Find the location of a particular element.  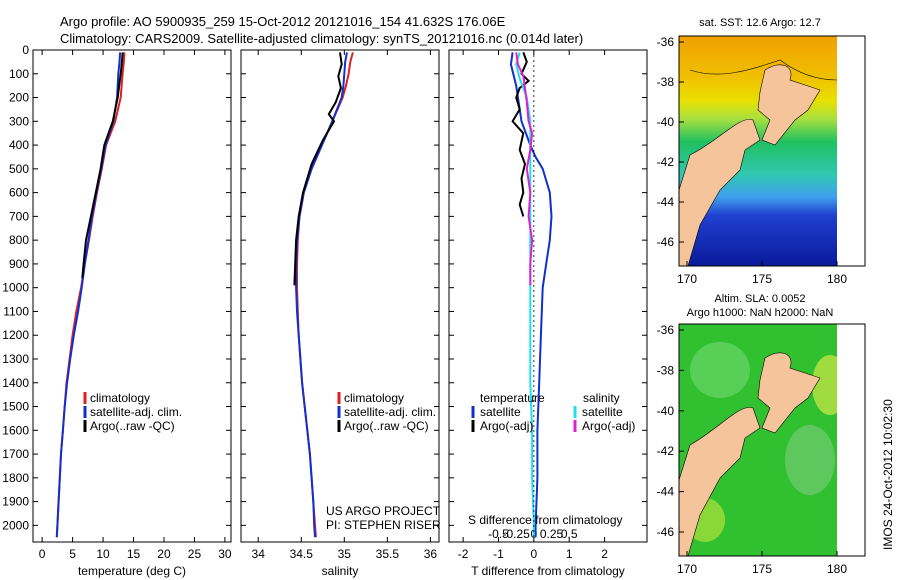

x-tick-label: 30 is located at coordinates (225, 554).